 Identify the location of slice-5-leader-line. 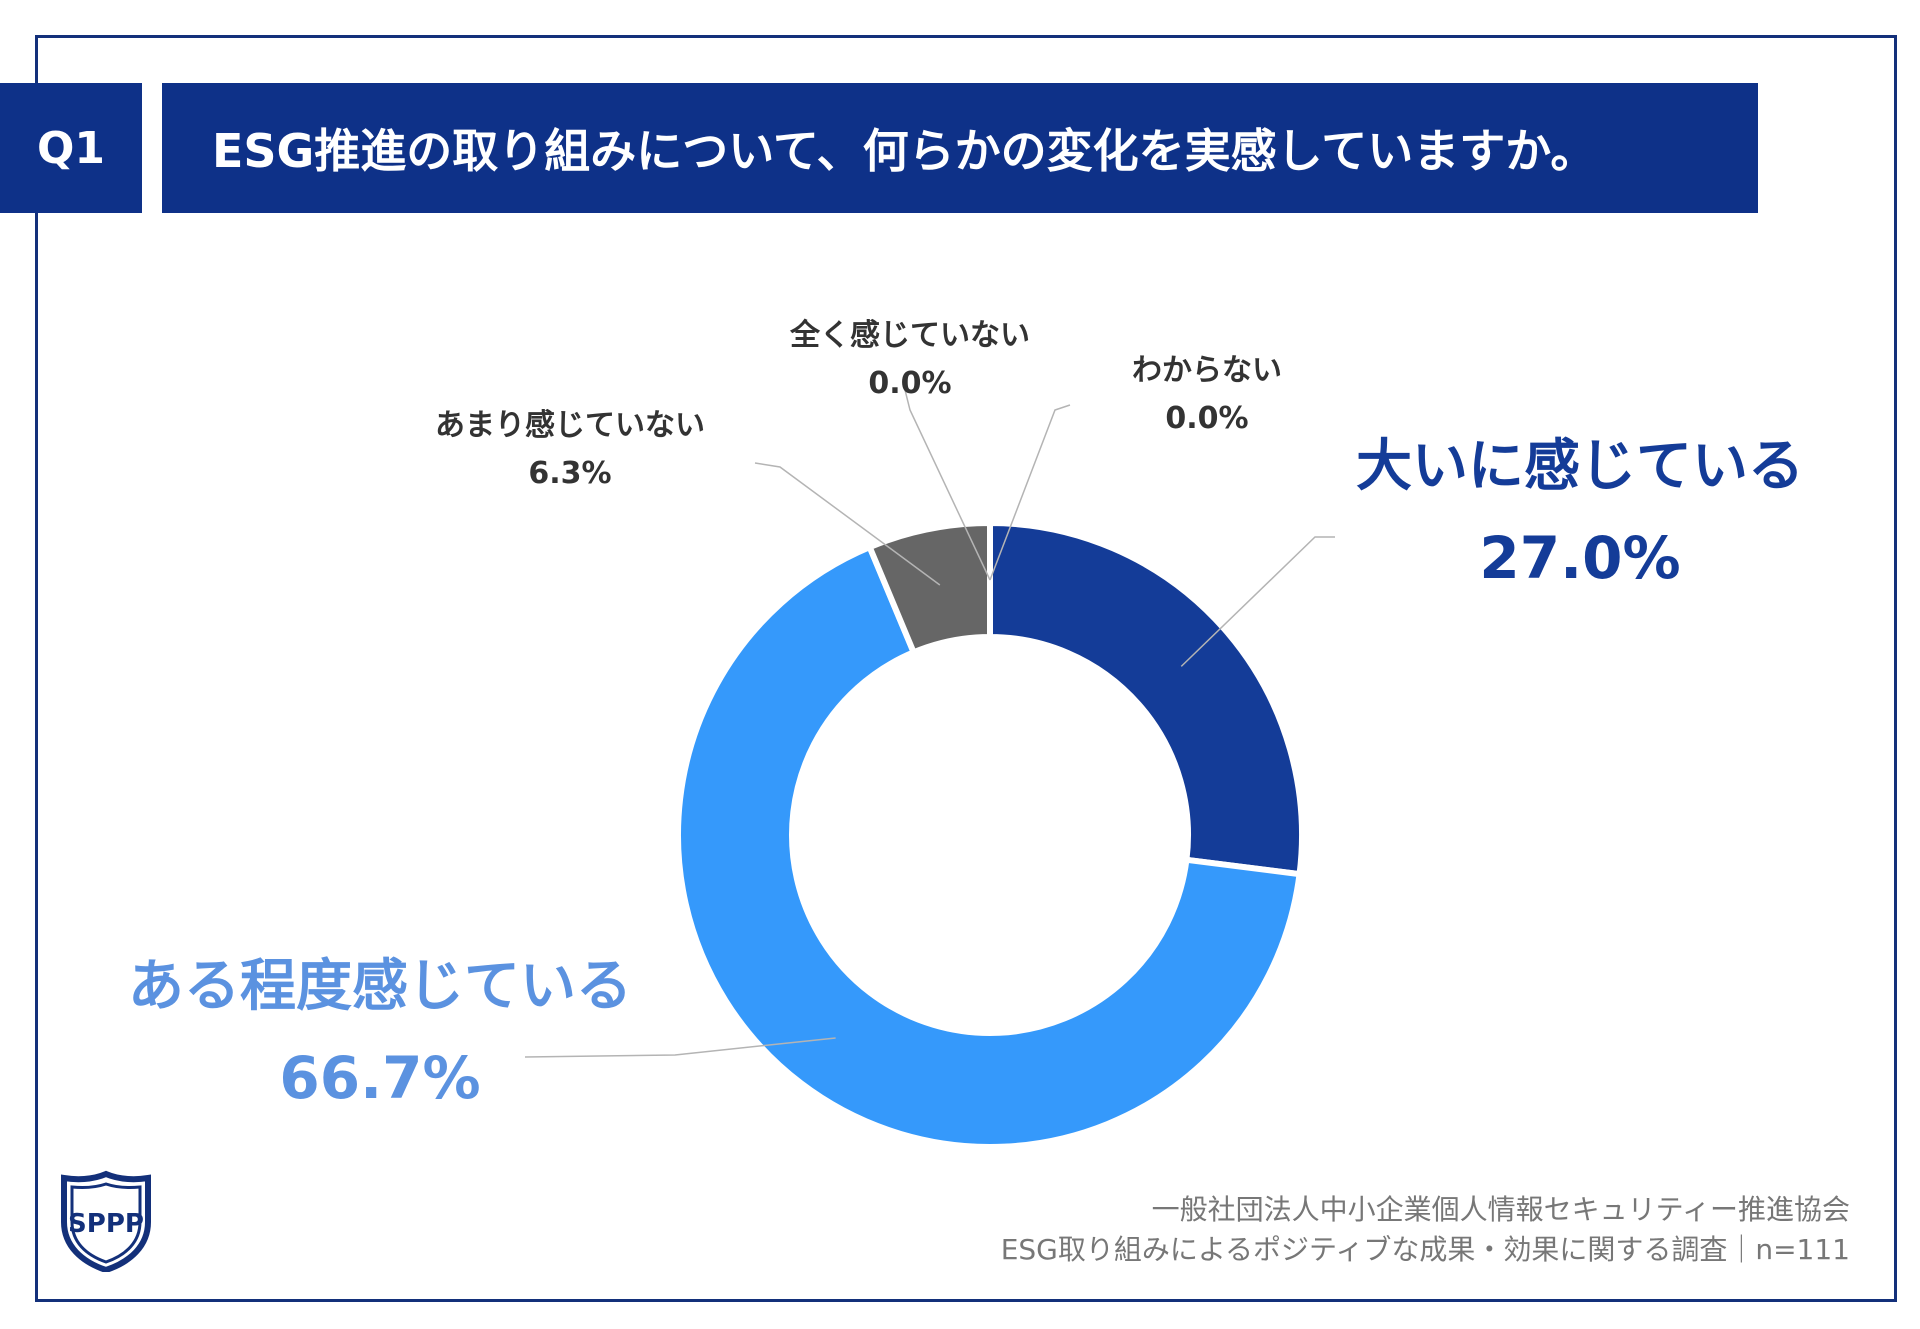
(1030, 492).